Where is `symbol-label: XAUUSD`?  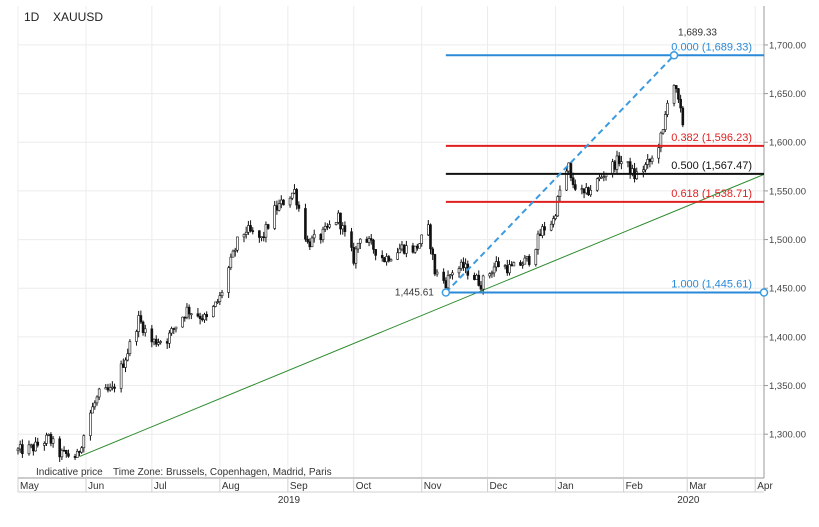 symbol-label: XAUUSD is located at coordinates (78, 17).